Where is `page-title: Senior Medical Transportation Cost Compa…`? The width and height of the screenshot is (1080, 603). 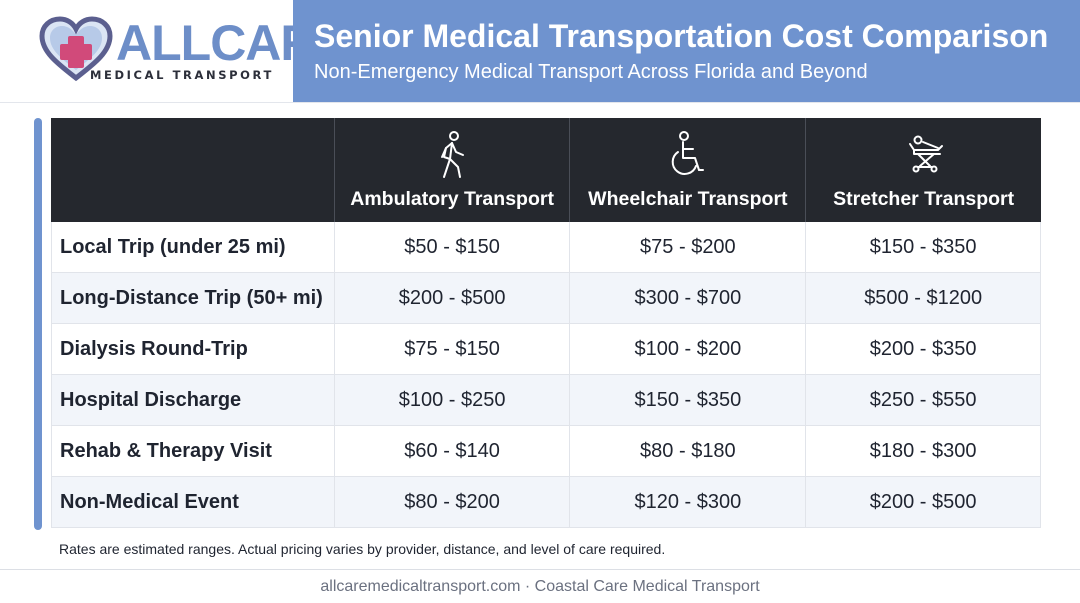
page-title: Senior Medical Transportation Cost Compa… is located at coordinates (681, 36).